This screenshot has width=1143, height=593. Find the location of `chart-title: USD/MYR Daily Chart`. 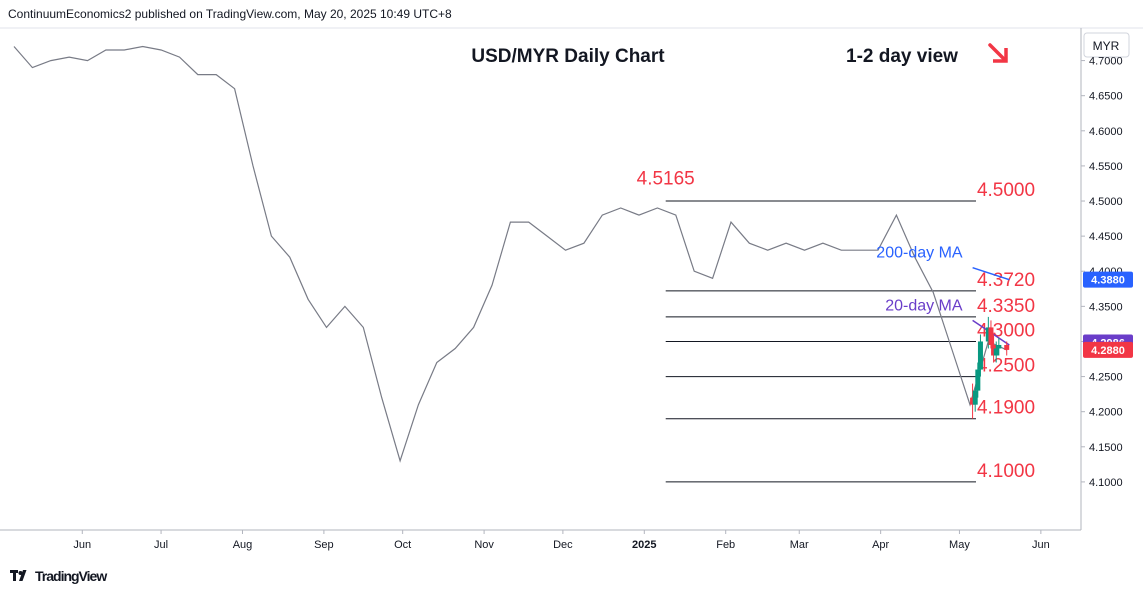

chart-title: USD/MYR Daily Chart is located at coordinates (568, 56).